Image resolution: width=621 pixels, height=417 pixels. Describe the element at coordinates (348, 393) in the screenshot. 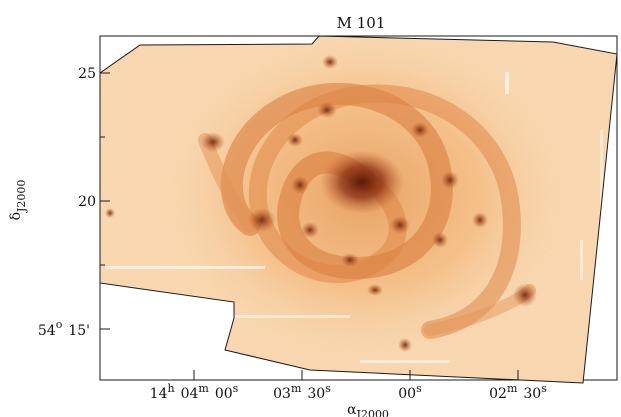

I see `x-axis: 14h 04m 00s 03m 30s 00s 02m 30s αJ2000` at that location.